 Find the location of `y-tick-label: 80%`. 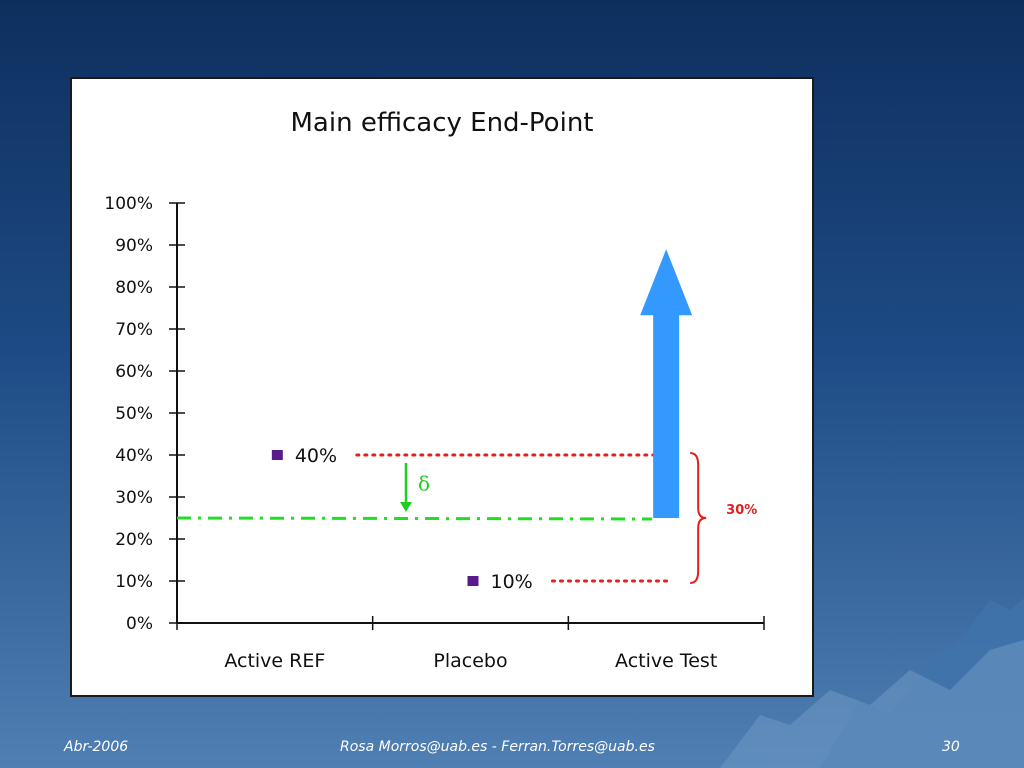

y-tick-label: 80% is located at coordinates (134, 288).